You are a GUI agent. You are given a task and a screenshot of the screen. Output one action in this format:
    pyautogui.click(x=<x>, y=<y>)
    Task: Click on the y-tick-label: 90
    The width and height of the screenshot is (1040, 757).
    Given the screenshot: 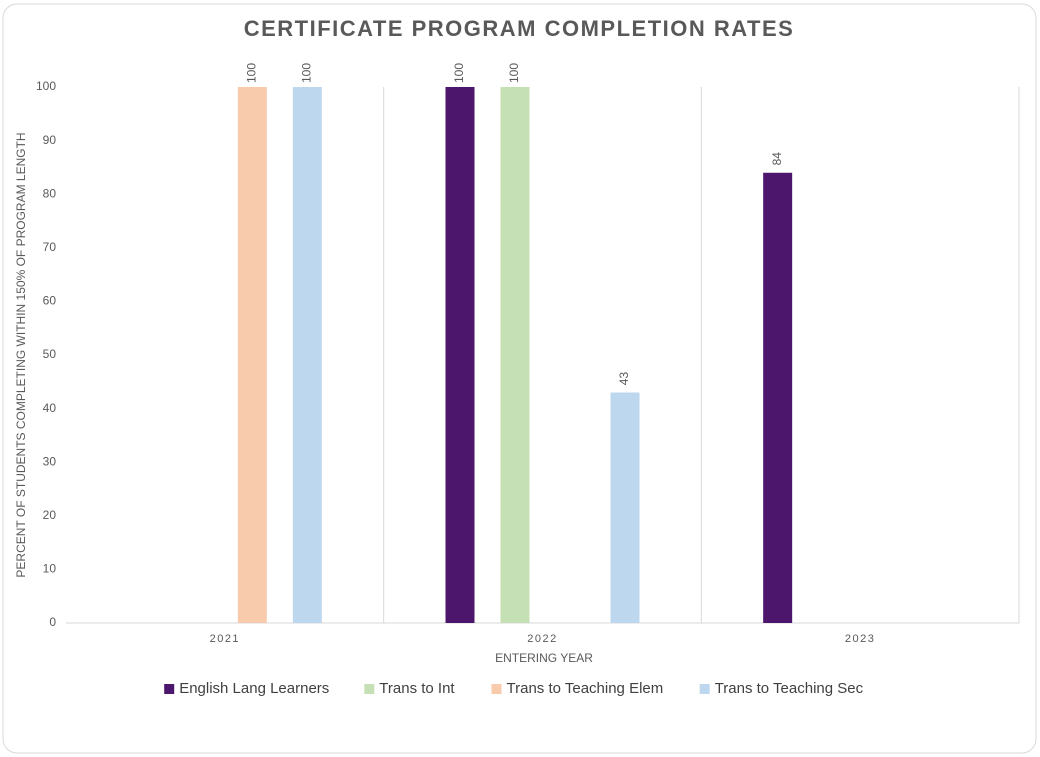 What is the action you would take?
    pyautogui.click(x=50, y=140)
    